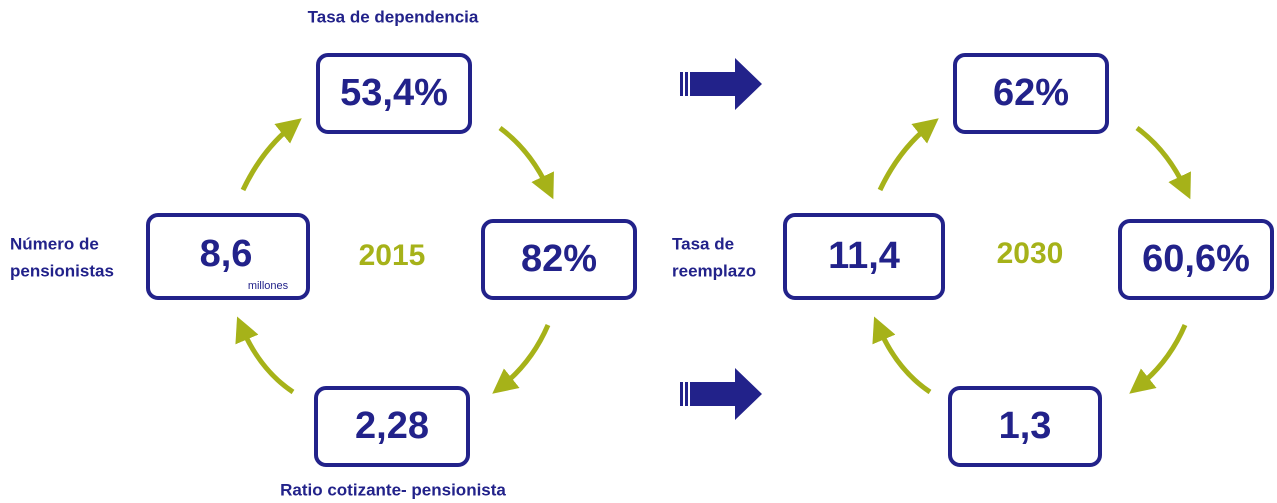 This screenshot has width=1277, height=503. I want to click on node-value: 60,6%, so click(1196, 259).